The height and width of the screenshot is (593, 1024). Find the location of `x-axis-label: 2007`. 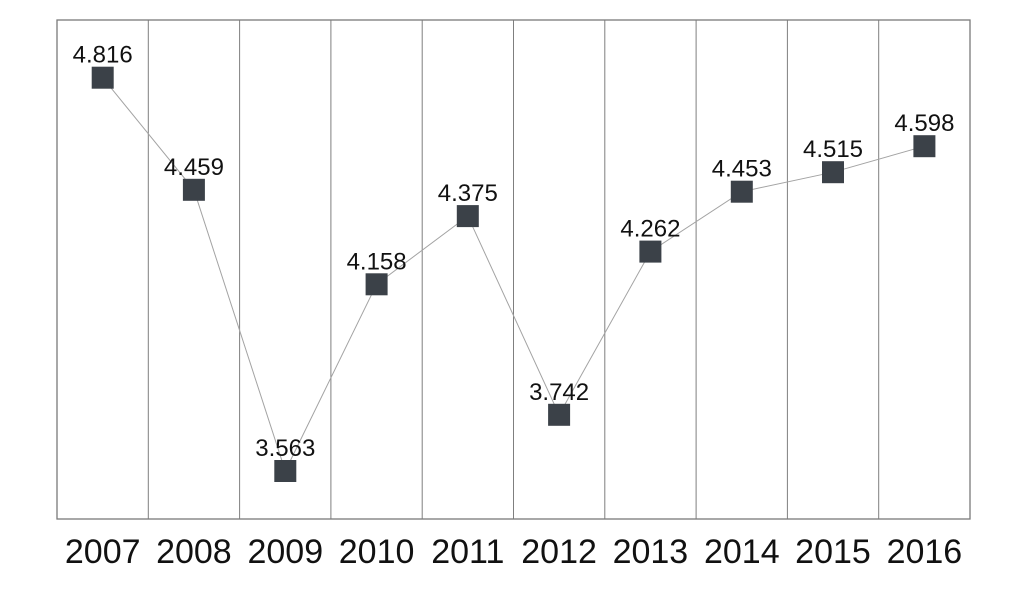

x-axis-label: 2007 is located at coordinates (103, 552).